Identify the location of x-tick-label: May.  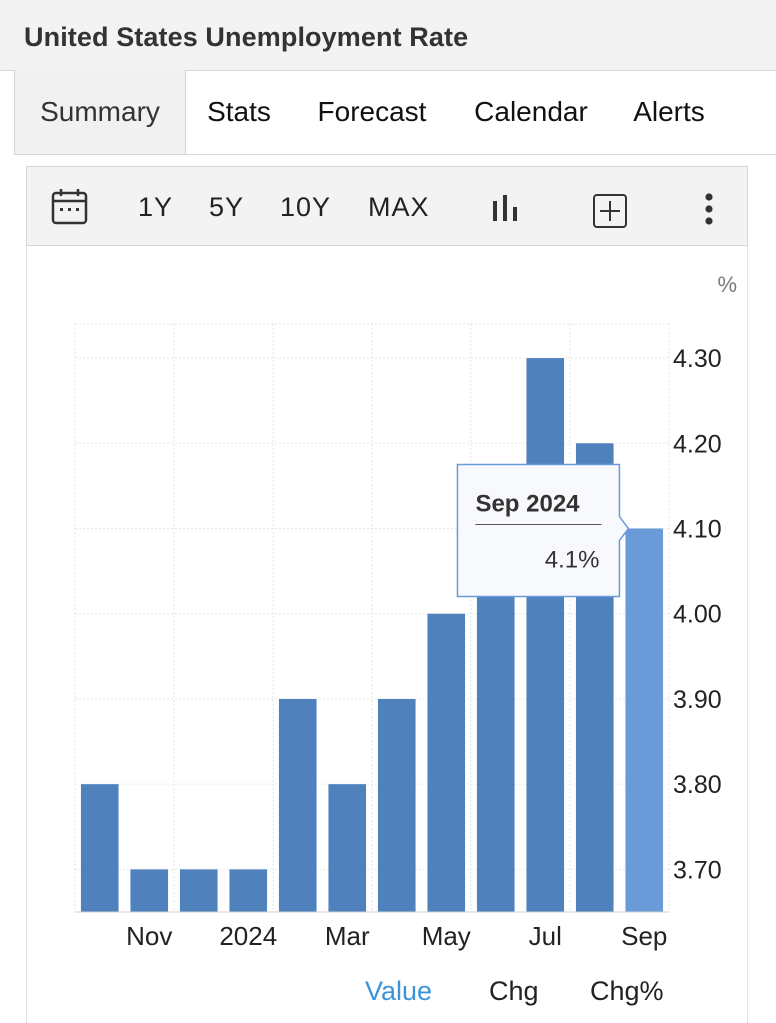
(446, 936).